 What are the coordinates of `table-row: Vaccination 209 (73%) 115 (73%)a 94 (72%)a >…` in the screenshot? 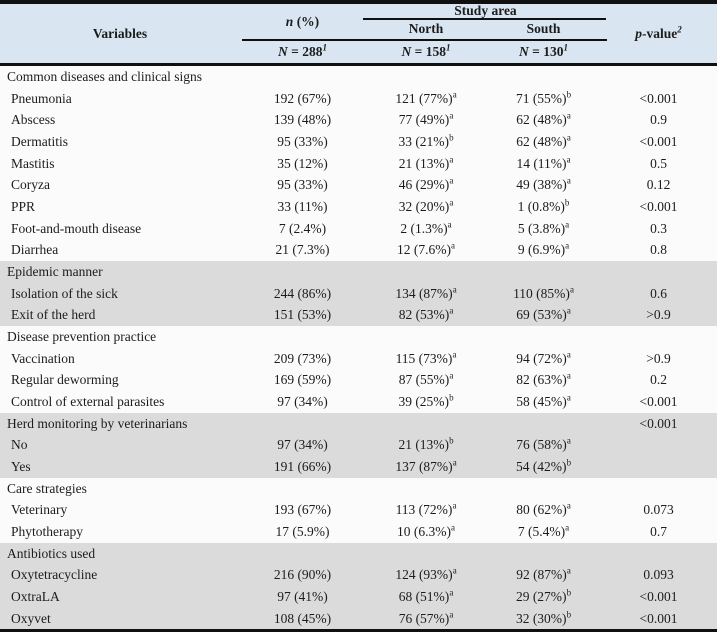 It's located at (358, 358).